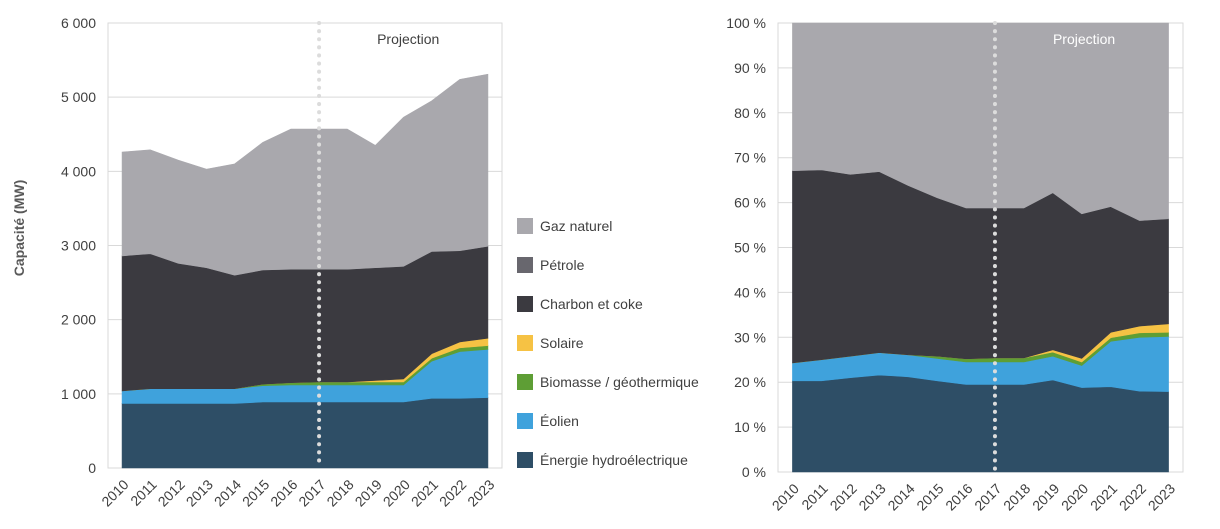 This screenshot has width=1220, height=529. Describe the element at coordinates (559, 421) in the screenshot. I see `legend-label: Éolien` at that location.